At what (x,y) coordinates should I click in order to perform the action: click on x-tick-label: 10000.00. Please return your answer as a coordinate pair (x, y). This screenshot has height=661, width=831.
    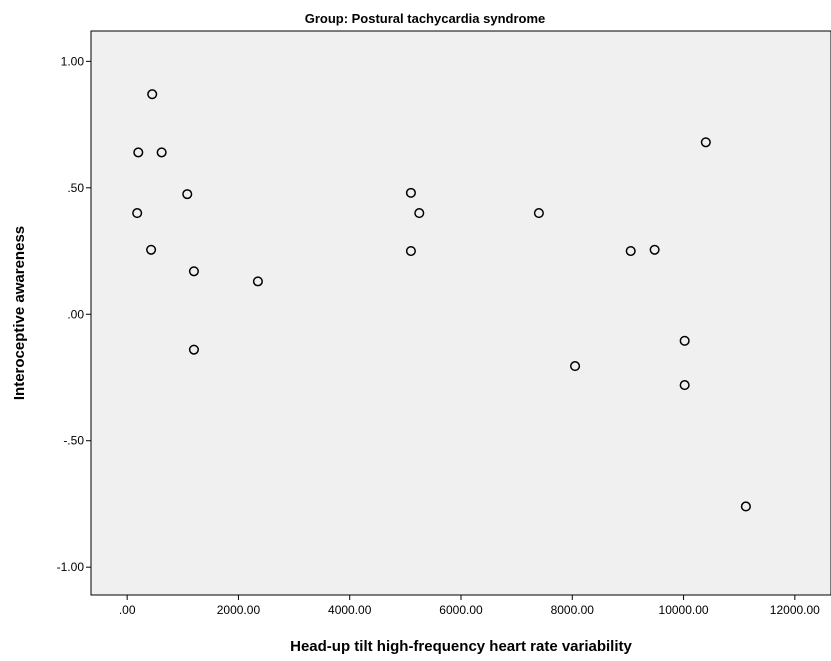
    Looking at the image, I should click on (684, 610).